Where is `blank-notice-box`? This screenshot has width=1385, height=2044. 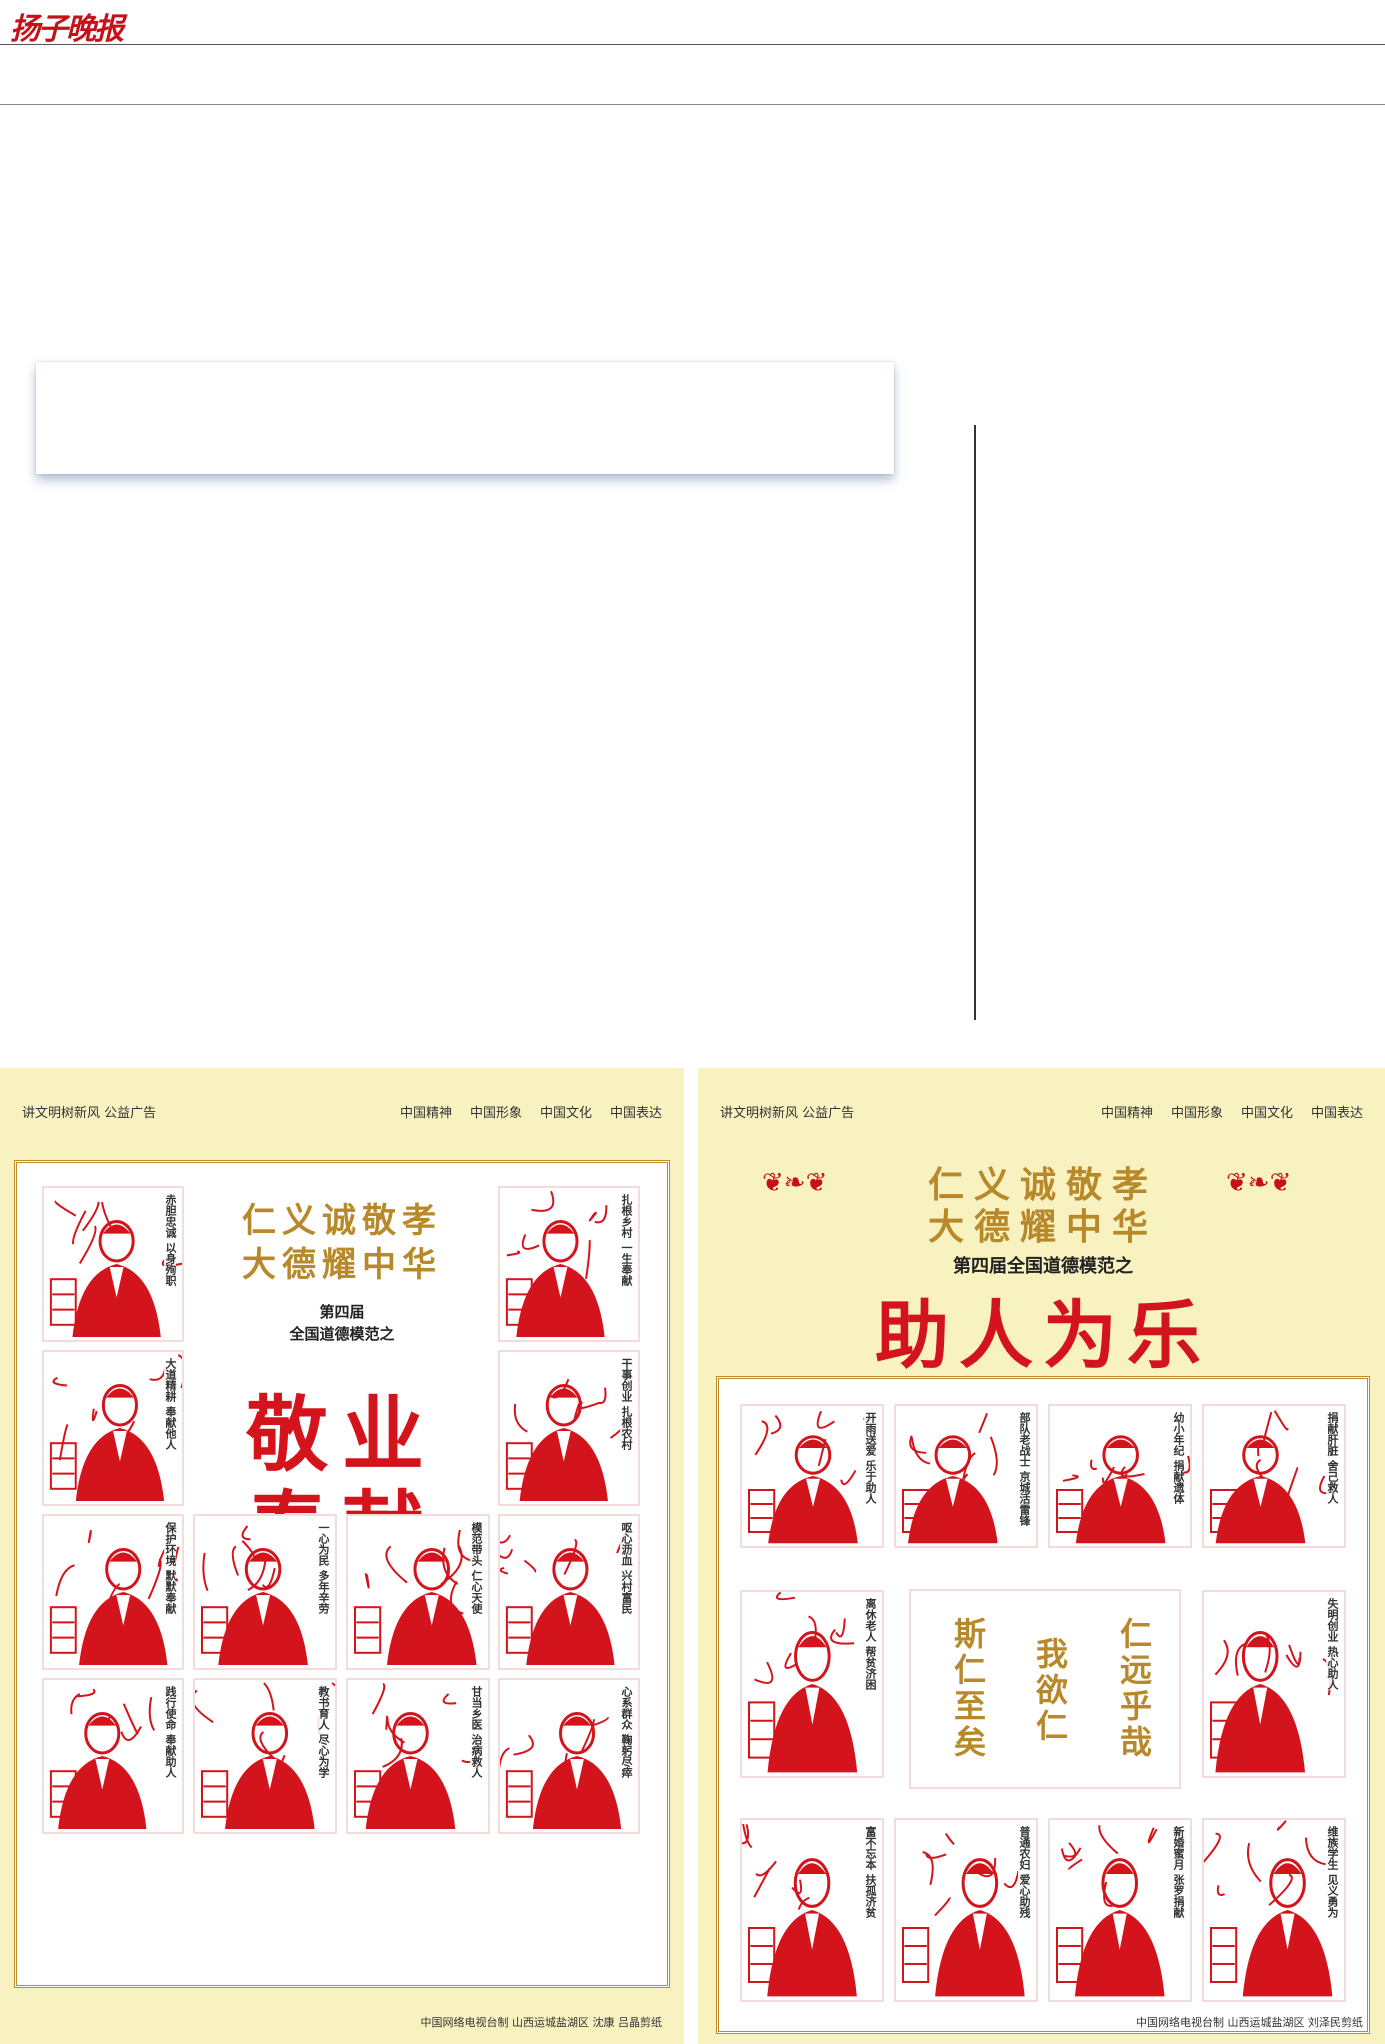 blank-notice-box is located at coordinates (465, 418).